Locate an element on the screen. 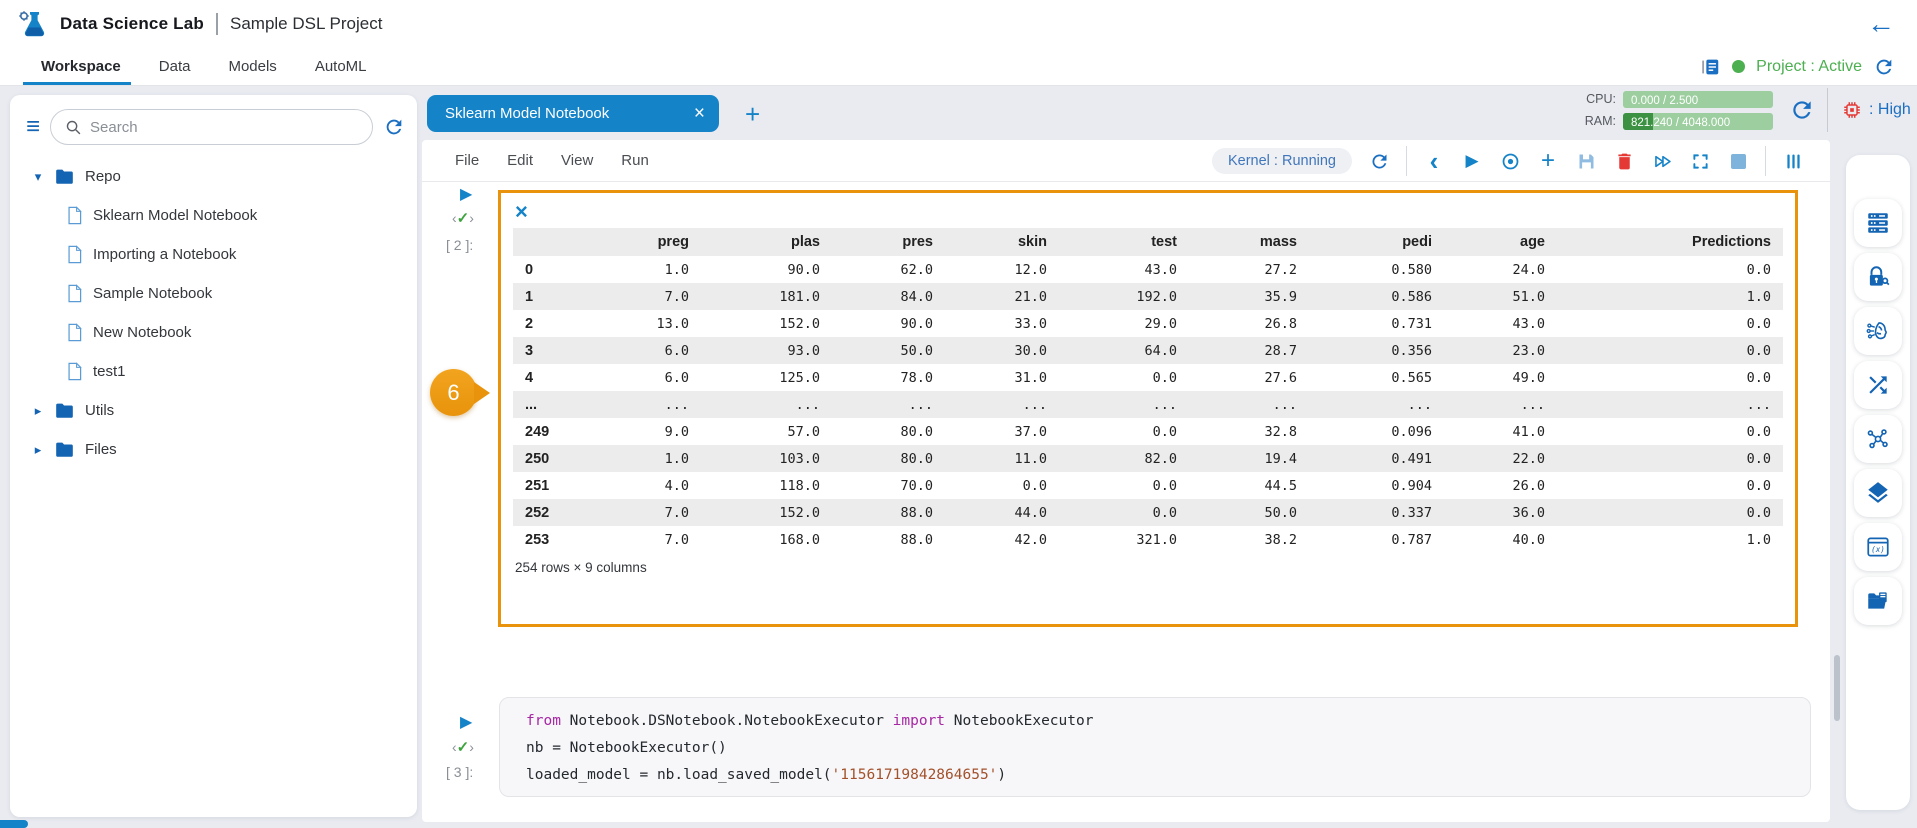  cell-value: 90.0 is located at coordinates (916, 323).